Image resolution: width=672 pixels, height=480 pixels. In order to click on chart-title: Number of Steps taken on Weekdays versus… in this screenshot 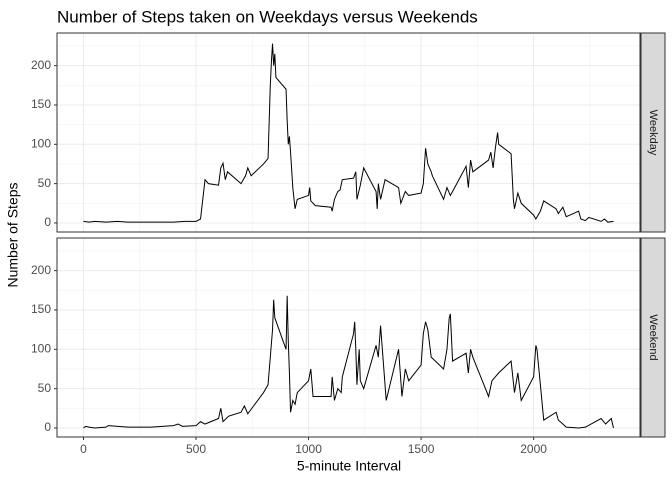, I will do `click(267, 16)`.